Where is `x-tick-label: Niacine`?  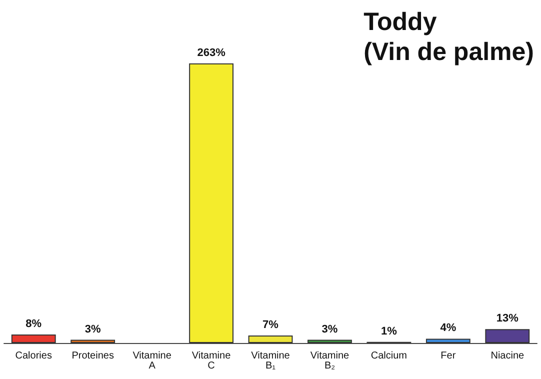
x-tick-label: Niacine is located at coordinates (507, 356).